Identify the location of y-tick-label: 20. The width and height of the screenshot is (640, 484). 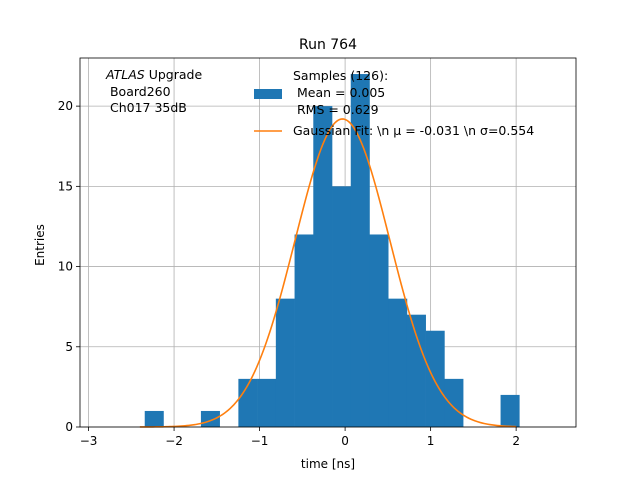
(65, 106).